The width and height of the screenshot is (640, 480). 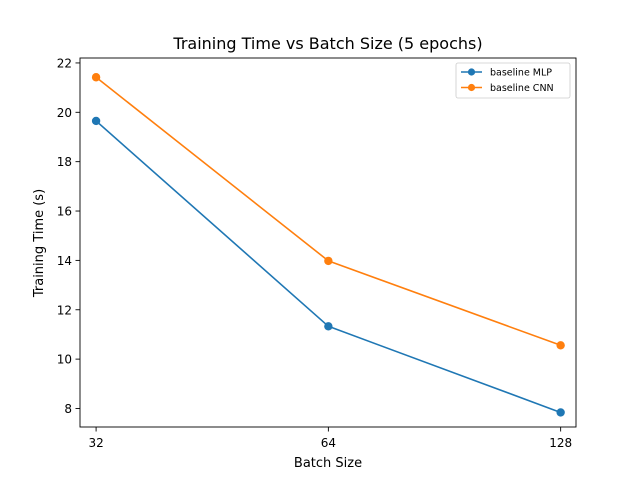 I want to click on x-tick-label: 128, so click(x=560, y=443).